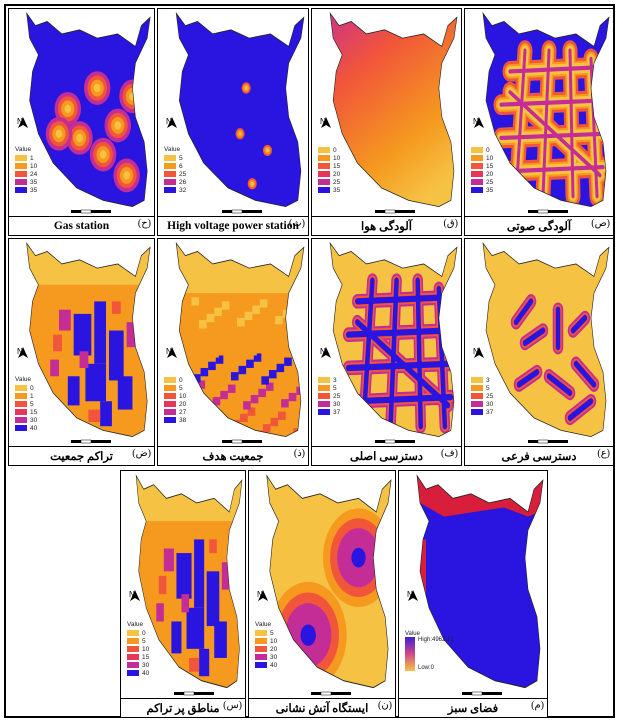 This screenshot has height=722, width=623. I want to click on caption-label: دسترسی اصلی, so click(386, 457).